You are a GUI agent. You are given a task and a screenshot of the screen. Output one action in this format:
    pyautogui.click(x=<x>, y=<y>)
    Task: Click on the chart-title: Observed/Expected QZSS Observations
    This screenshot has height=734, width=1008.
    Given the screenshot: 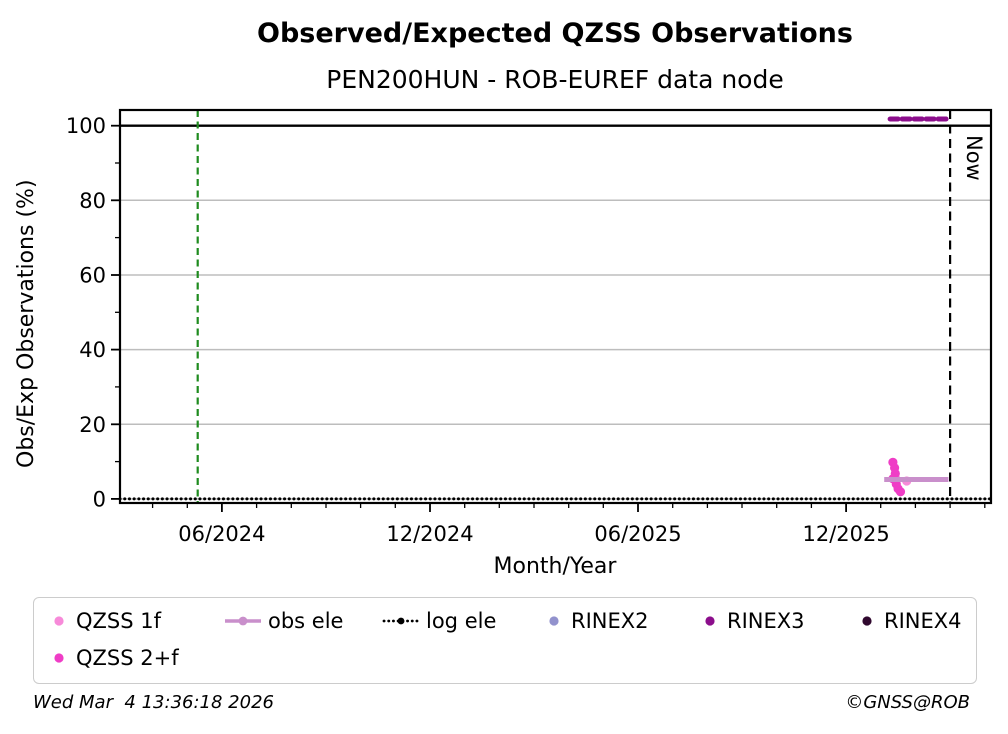 What is the action you would take?
    pyautogui.click(x=555, y=33)
    